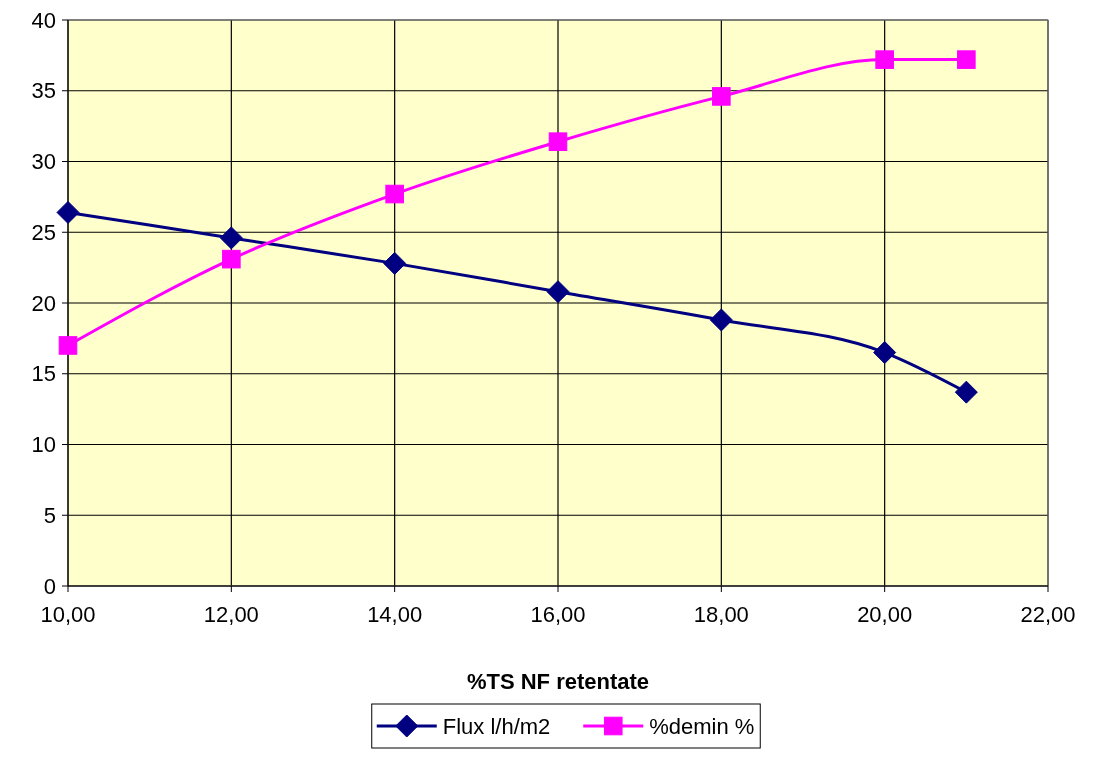 This screenshot has width=1097, height=783. What do you see at coordinates (68, 614) in the screenshot?
I see `x-tick-label: 10,00` at bounding box center [68, 614].